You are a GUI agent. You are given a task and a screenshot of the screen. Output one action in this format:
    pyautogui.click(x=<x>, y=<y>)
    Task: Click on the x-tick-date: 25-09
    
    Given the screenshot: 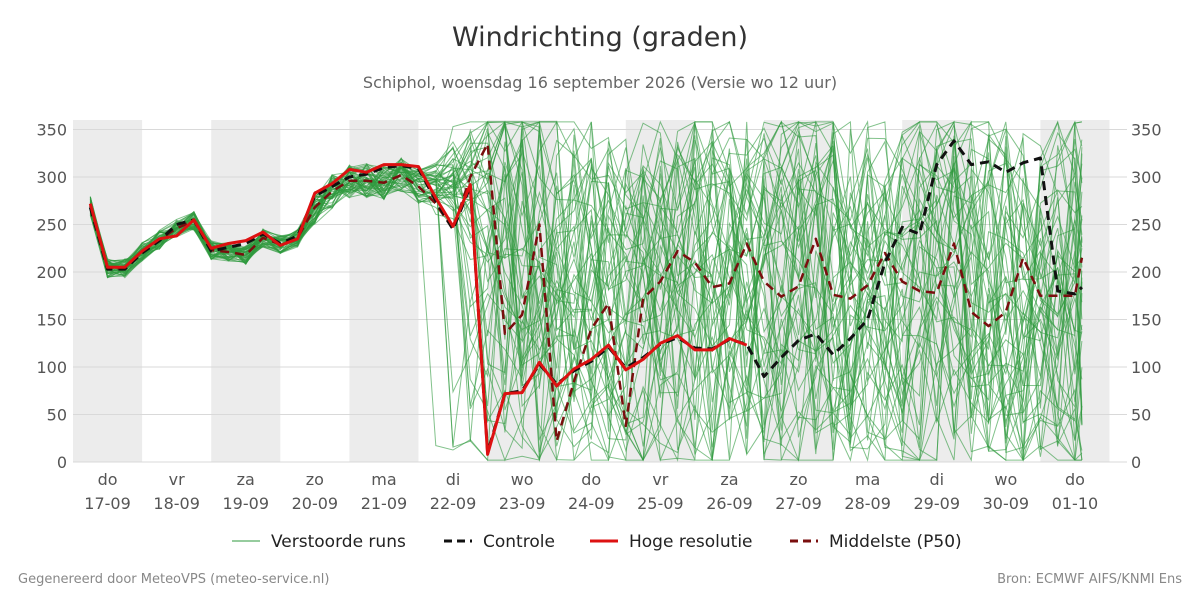 What is the action you would take?
    pyautogui.click(x=660, y=503)
    